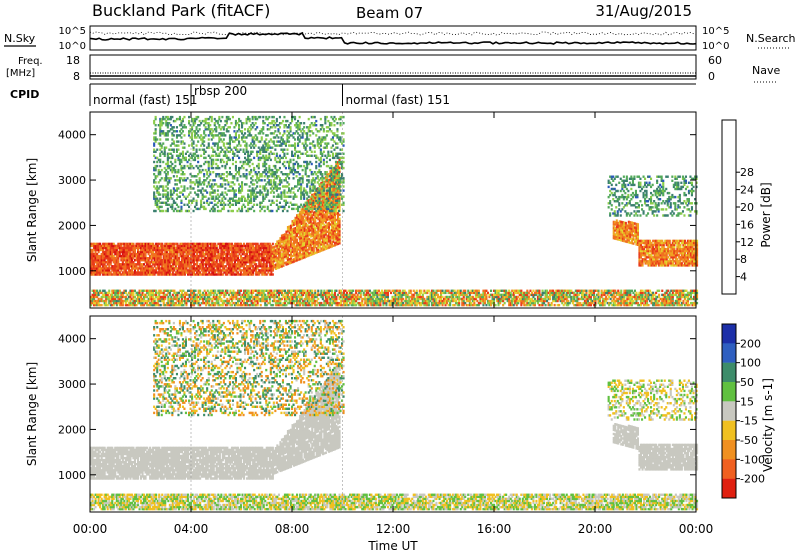 This screenshot has width=800, height=554. Describe the element at coordinates (24, 94) in the screenshot. I see `cpid-label: CPID` at that location.